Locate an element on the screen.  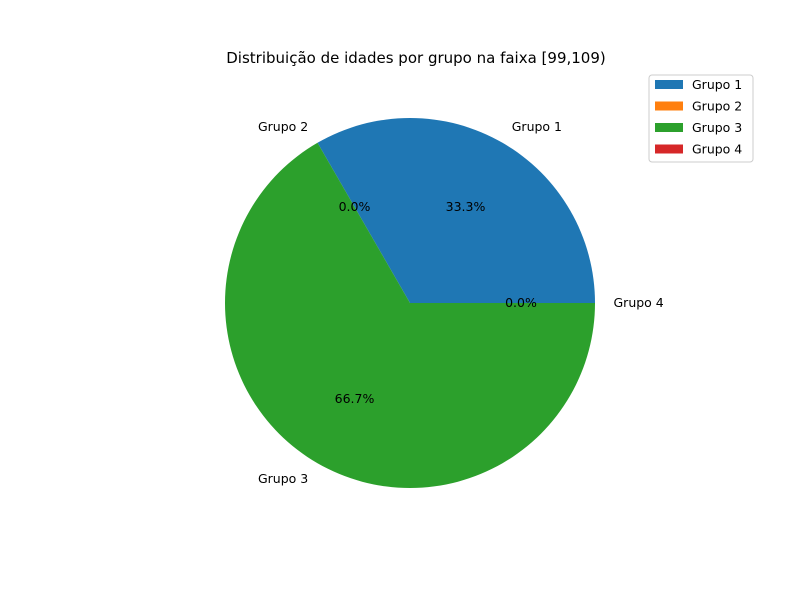
legend: Grupo 1 Grupo 2 Grupo 3 Grupo 4 is located at coordinates (701, 118).